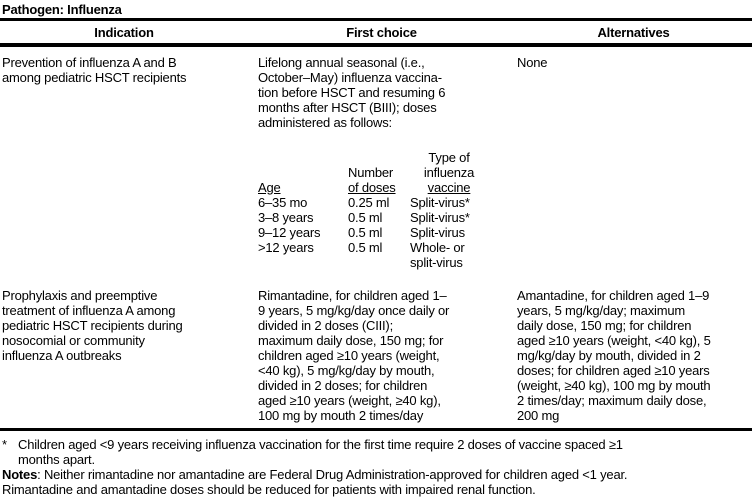 The image size is (752, 498). I want to click on dose-table-header-age: Age, so click(303, 187).